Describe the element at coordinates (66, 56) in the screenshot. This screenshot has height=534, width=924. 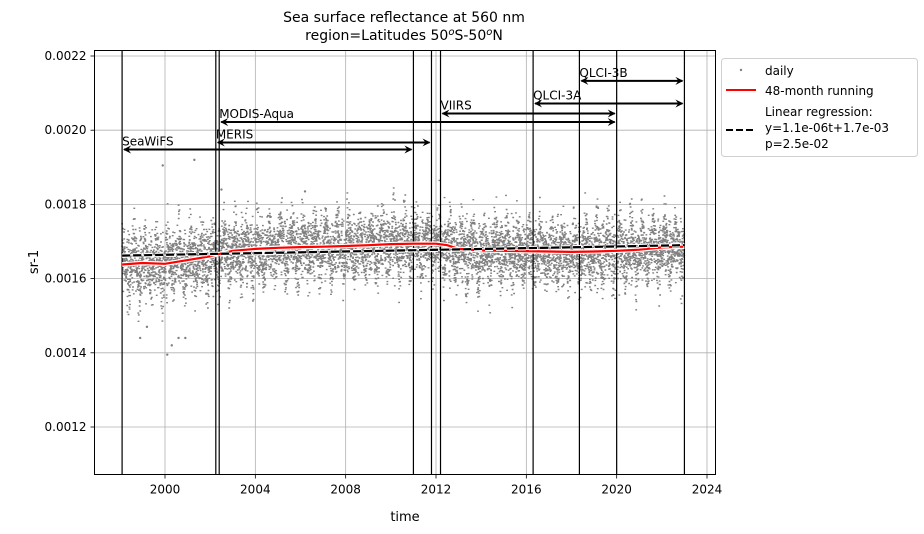
I see `y-tick-label: 0.0022` at that location.